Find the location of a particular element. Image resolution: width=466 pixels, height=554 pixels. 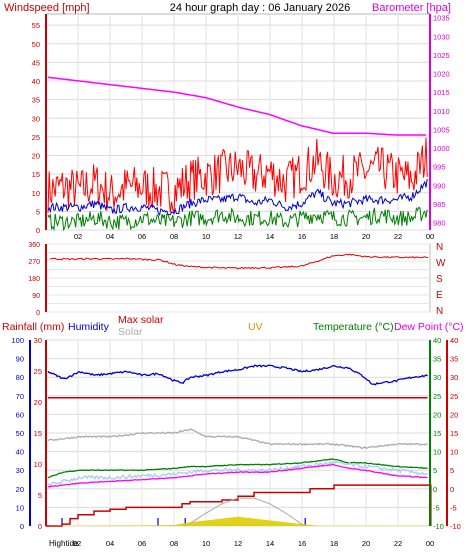

barometer-tick-label: 985 is located at coordinates (439, 204).